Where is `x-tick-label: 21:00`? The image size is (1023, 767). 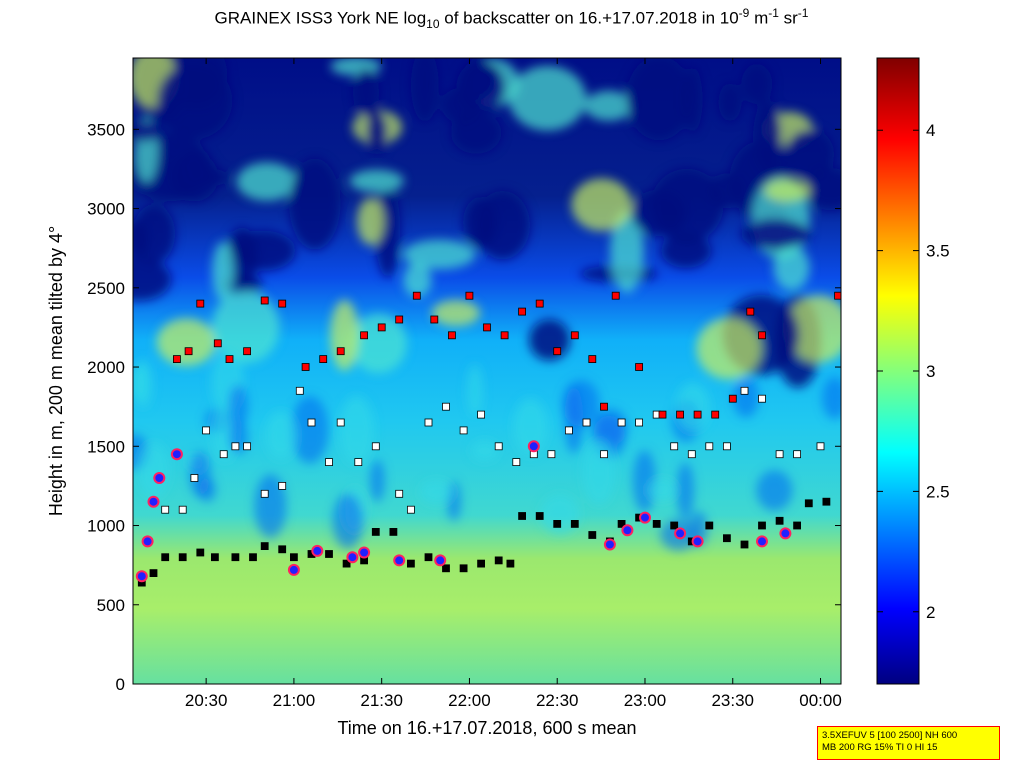 x-tick-label: 21:00 is located at coordinates (294, 700).